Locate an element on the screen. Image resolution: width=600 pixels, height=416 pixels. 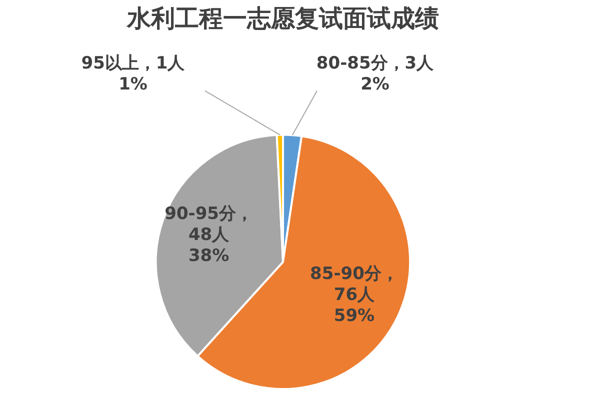
slice-label: 85-90分， 76人 59% is located at coordinates (354, 295).